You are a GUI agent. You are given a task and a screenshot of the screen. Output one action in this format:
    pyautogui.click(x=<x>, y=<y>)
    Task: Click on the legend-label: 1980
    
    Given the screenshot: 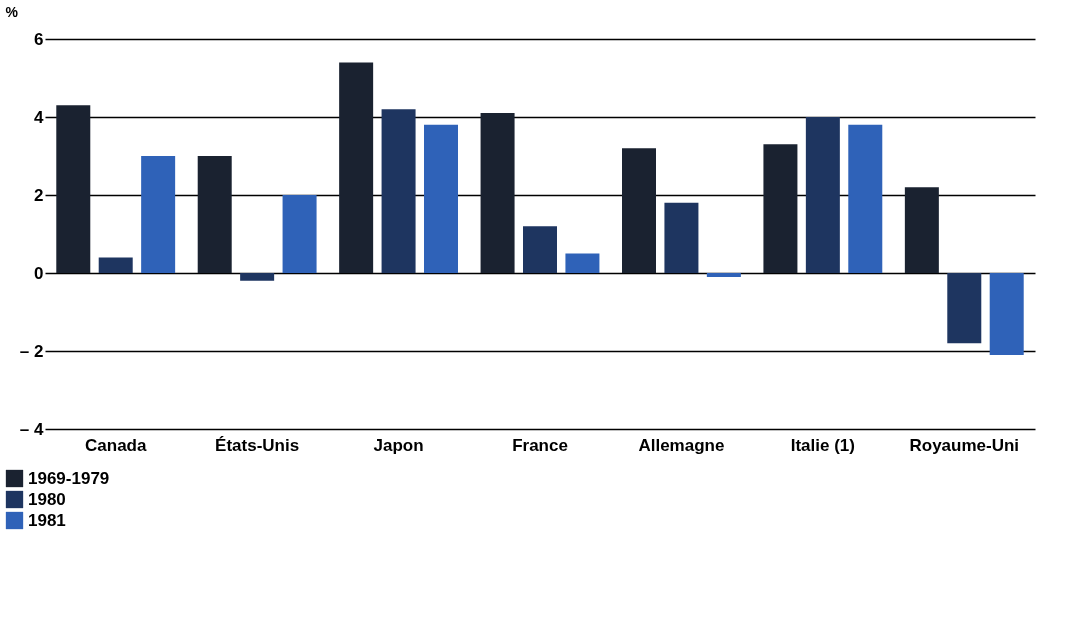 What is the action you would take?
    pyautogui.click(x=47, y=499)
    